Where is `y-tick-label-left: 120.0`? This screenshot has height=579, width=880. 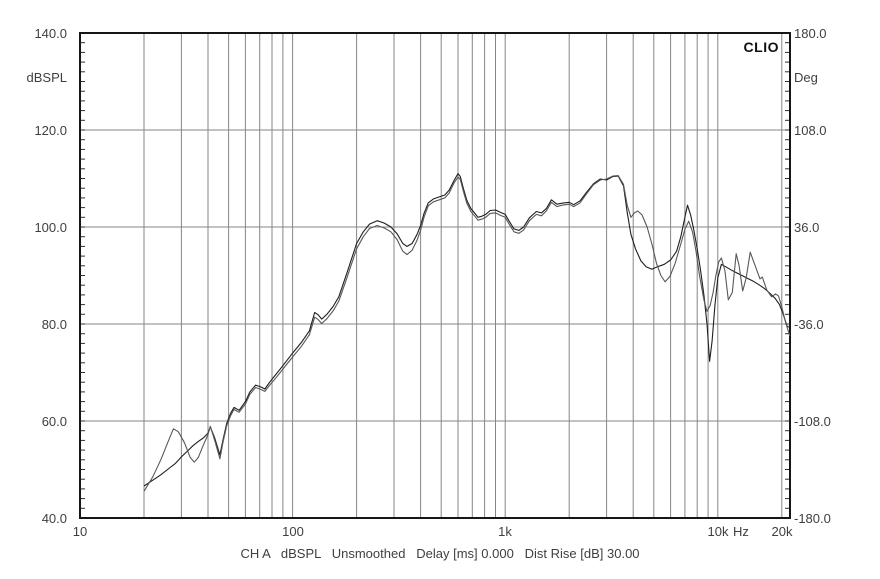
y-tick-label-left: 120.0 is located at coordinates (50, 130).